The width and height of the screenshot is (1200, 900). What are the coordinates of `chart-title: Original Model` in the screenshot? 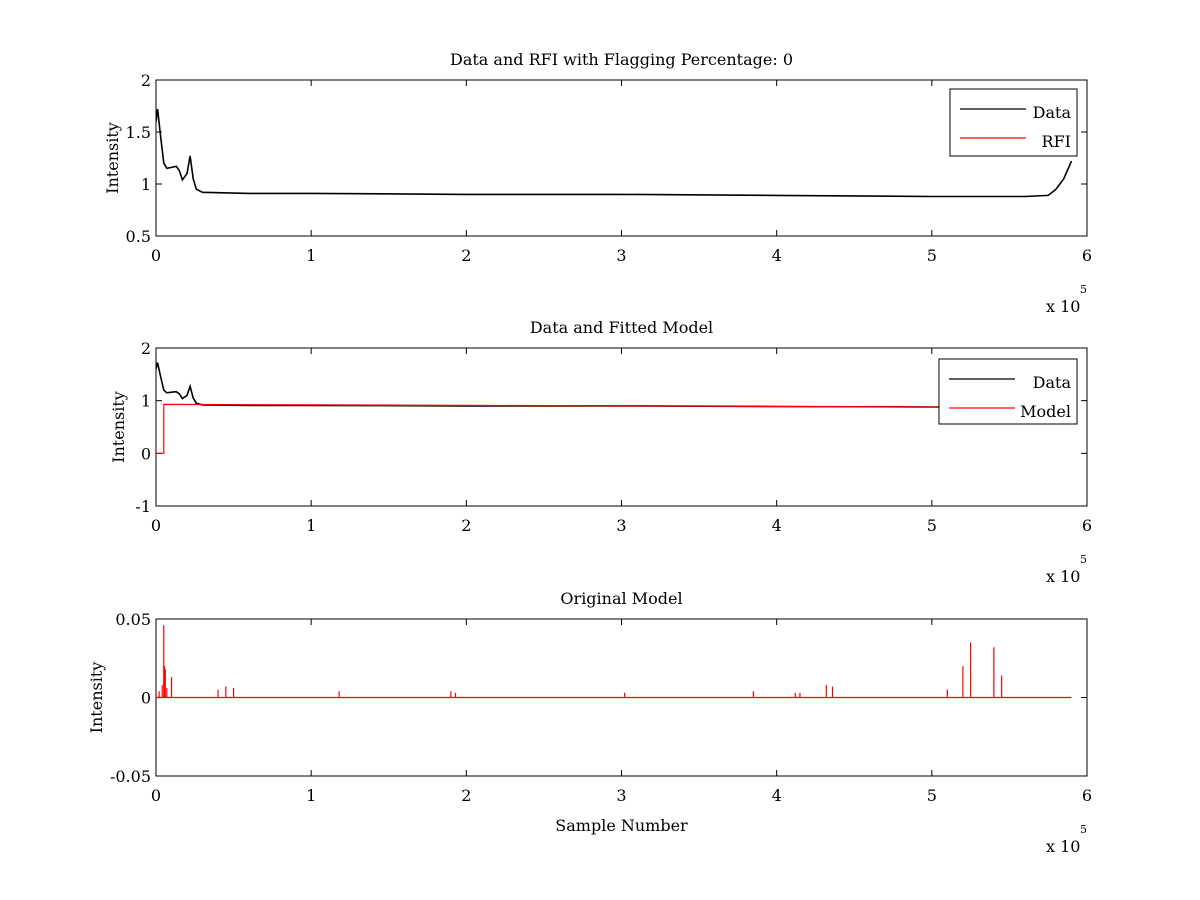 It's located at (621, 598).